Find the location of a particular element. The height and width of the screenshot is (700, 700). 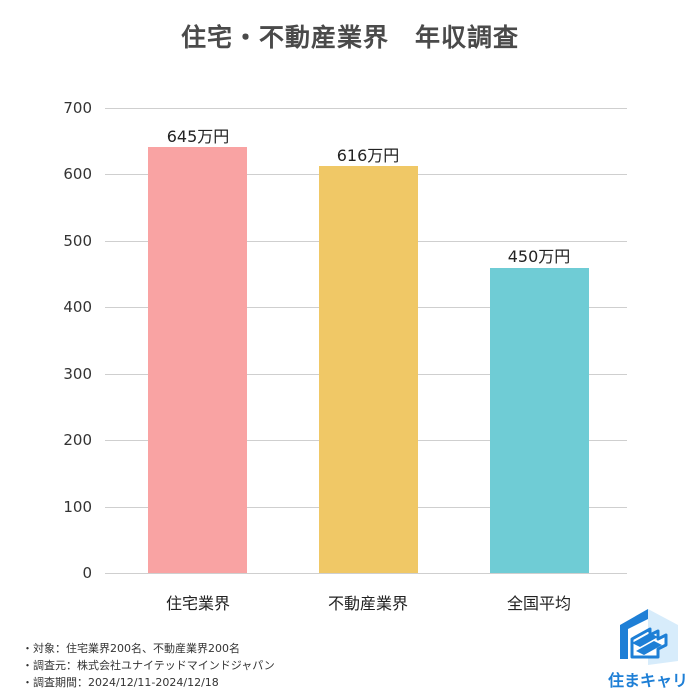

y-tick-label: 700 is located at coordinates (77, 108).